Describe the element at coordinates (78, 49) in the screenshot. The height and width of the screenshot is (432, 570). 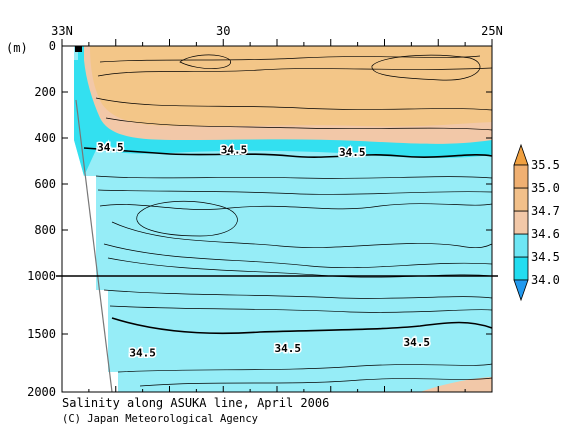
I see `coastal-dark-patch` at that location.